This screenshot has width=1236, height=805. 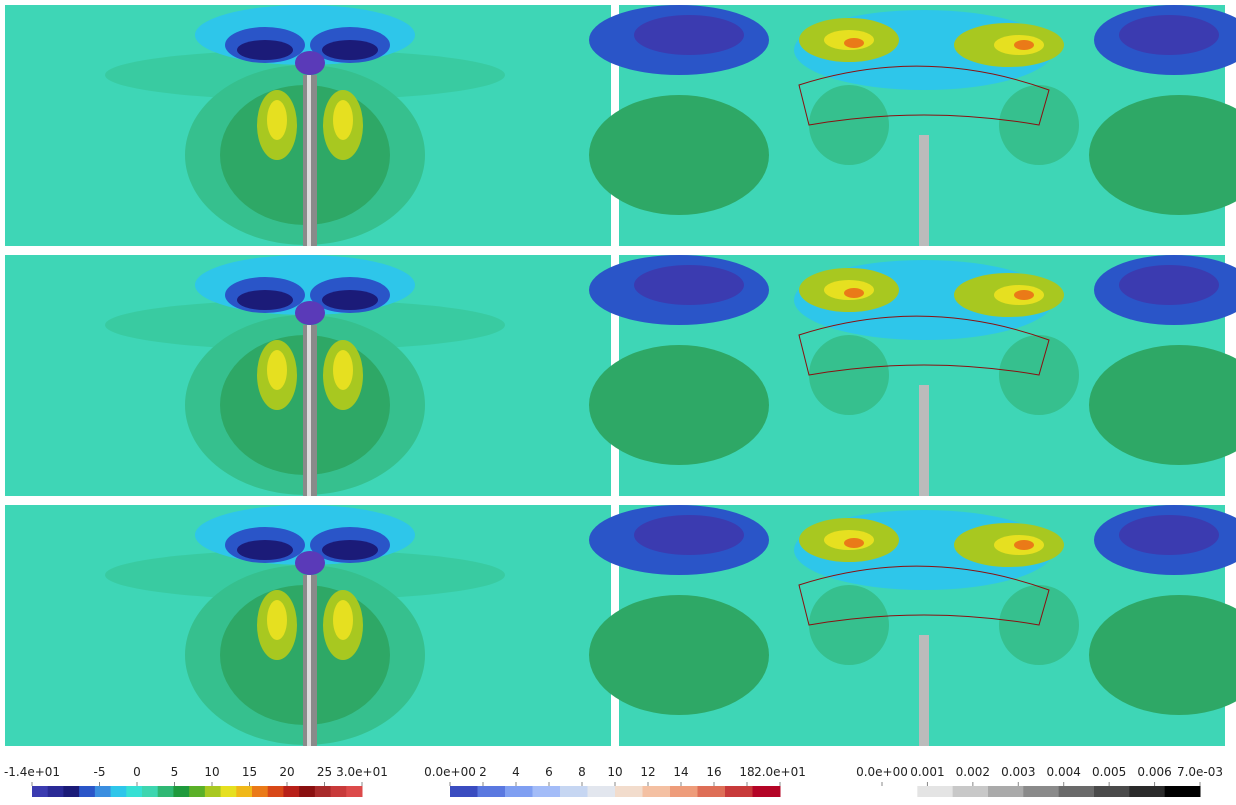 What do you see at coordinates (516, 772) in the screenshot?
I see `colorbar-tick-label: 4` at bounding box center [516, 772].